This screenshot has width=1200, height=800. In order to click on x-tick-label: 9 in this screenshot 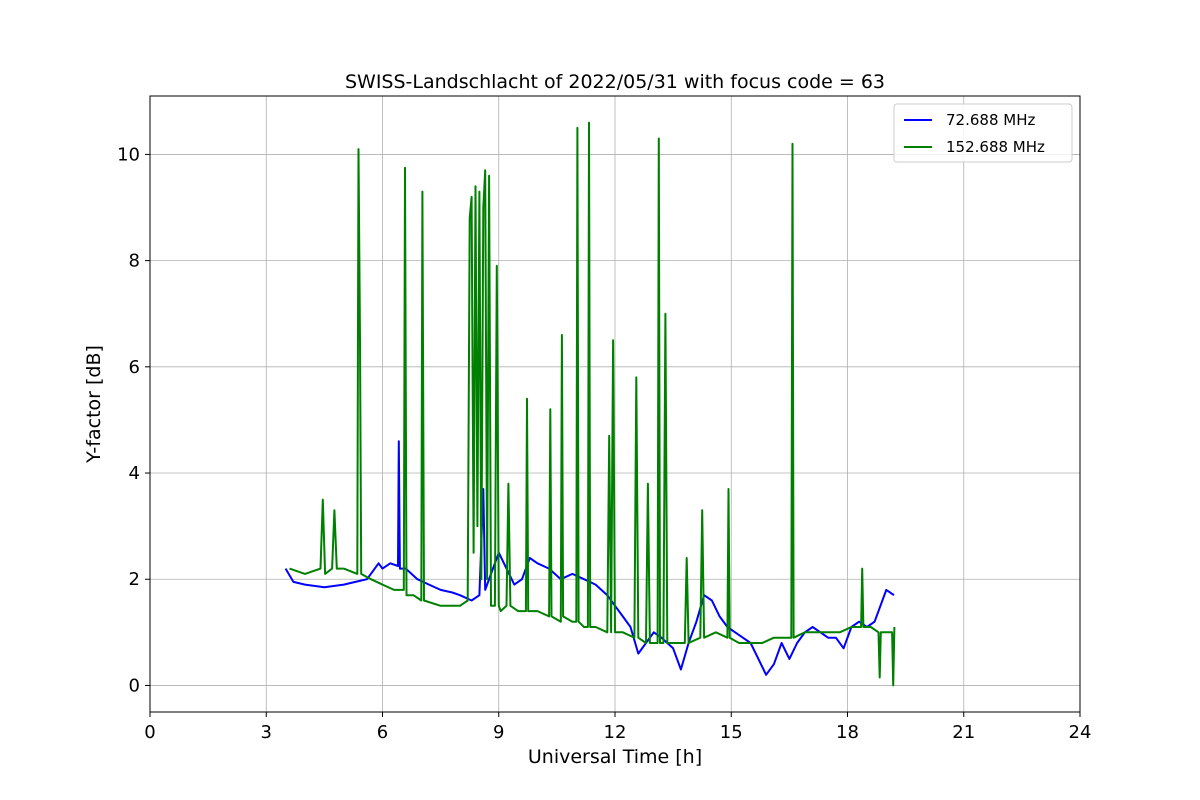, I will do `click(498, 732)`.